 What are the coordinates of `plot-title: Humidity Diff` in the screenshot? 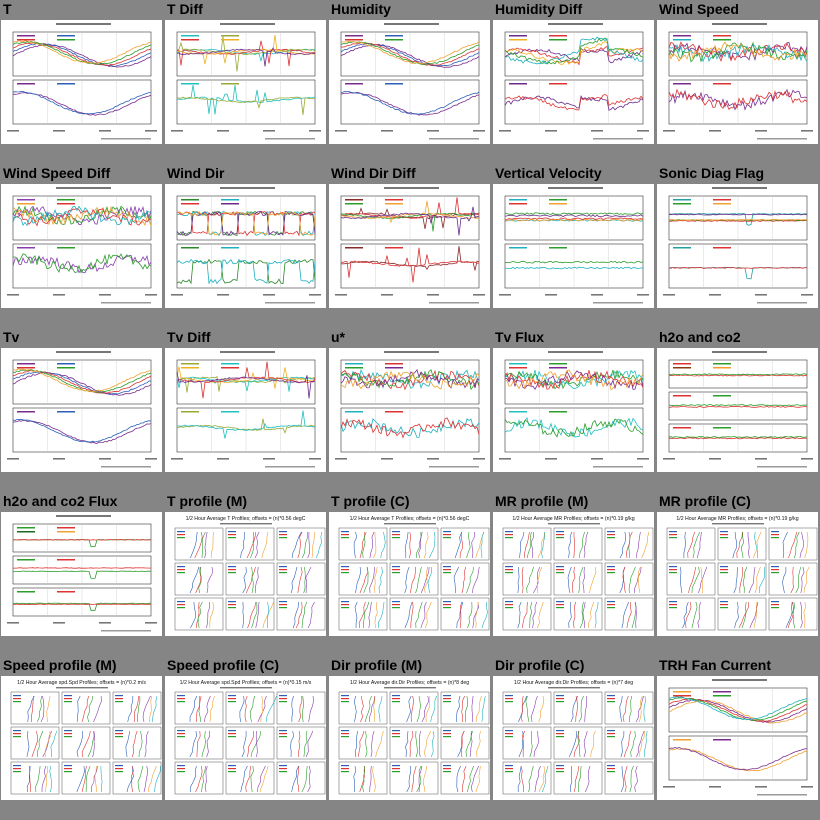 It's located at (539, 9).